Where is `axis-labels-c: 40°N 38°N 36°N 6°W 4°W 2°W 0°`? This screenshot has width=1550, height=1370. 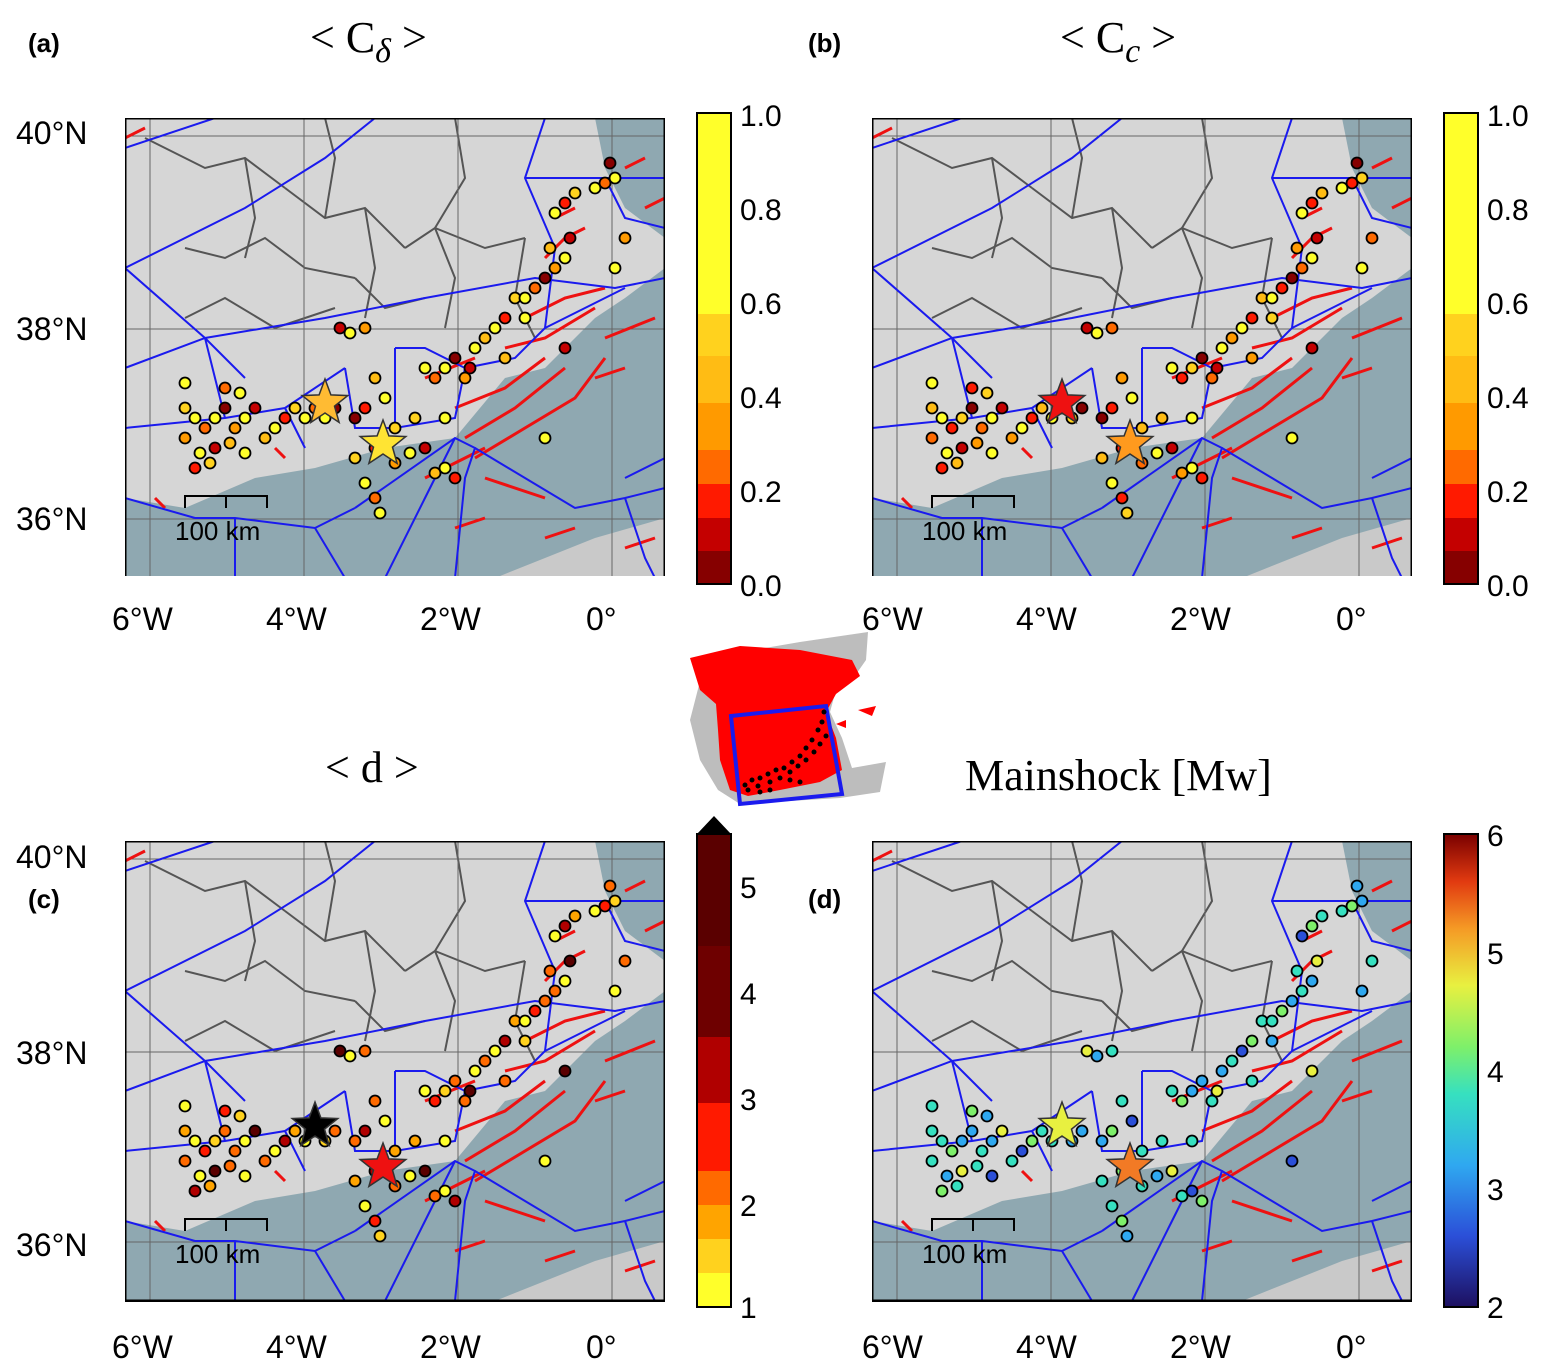 axis-labels-c: 40°N 38°N 36°N 6°W 4°W 2°W 0° is located at coordinates (316, 1102).